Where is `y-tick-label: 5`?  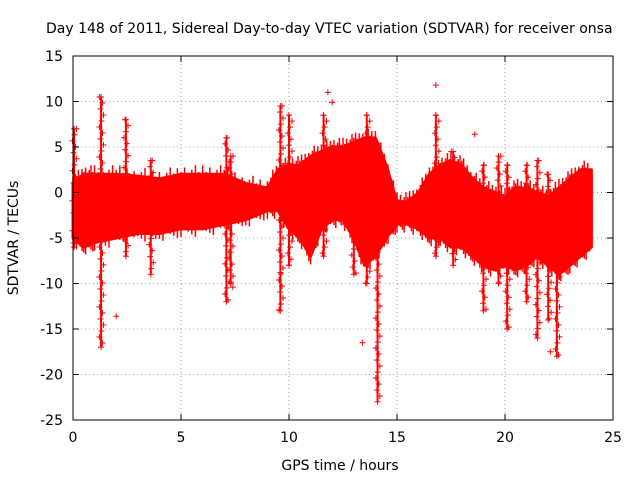
y-tick-label: 5 is located at coordinates (58, 148).